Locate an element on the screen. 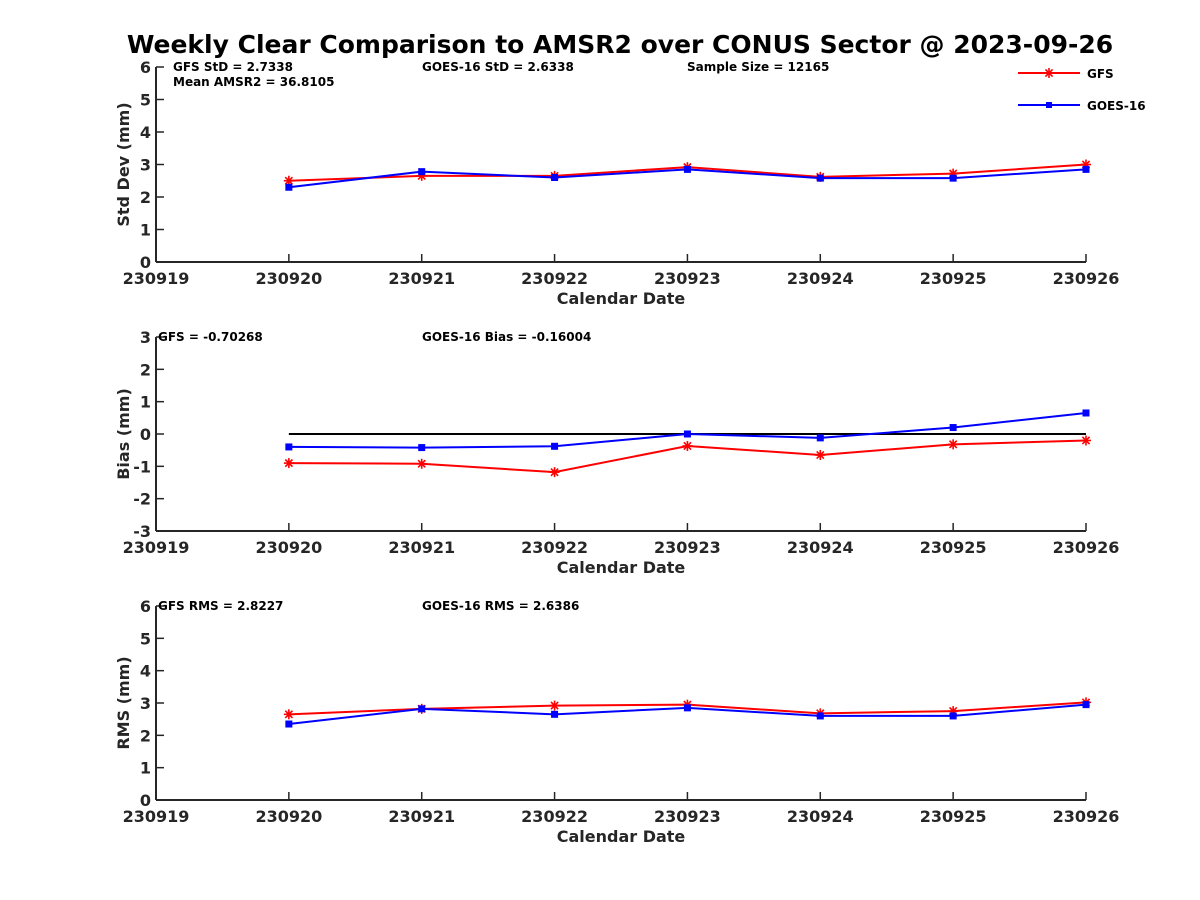 Image resolution: width=1200 pixels, height=900 pixels. stat-annotation: GFS = -0.70268 is located at coordinates (210, 337).